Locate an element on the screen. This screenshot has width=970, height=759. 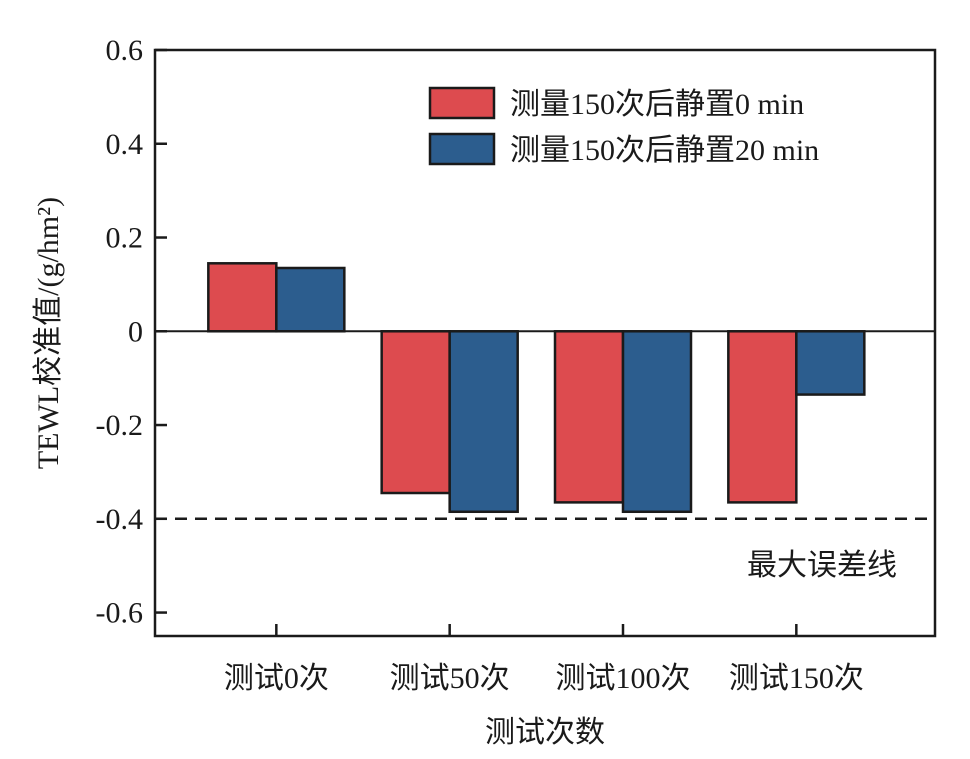
max-error-label: 最大误差线 is located at coordinates (822, 565).